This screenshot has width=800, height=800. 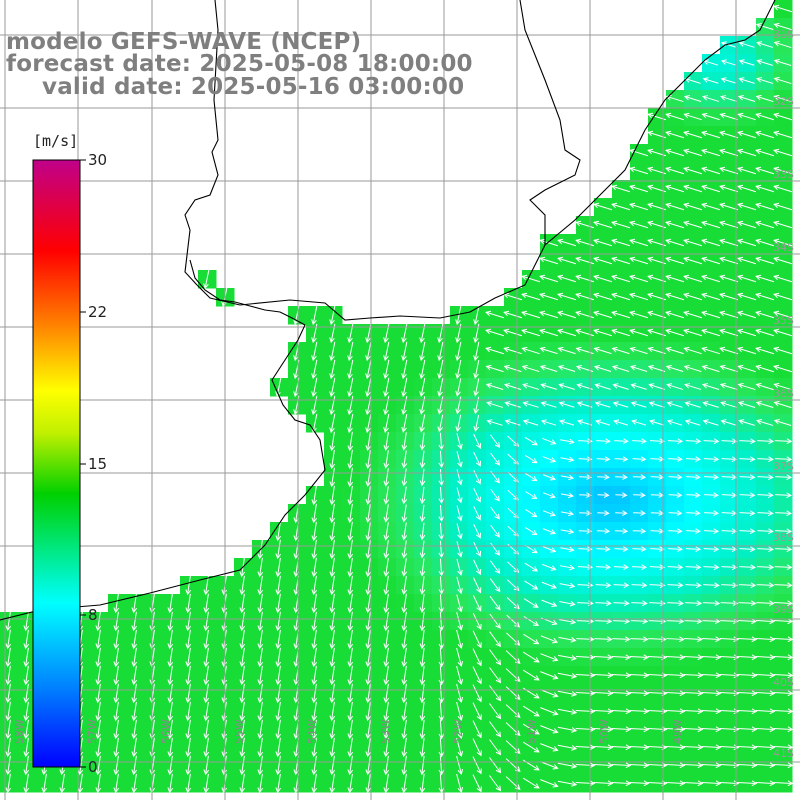 What do you see at coordinates (59, 463) in the screenshot?
I see `color-scale-bar` at bounding box center [59, 463].